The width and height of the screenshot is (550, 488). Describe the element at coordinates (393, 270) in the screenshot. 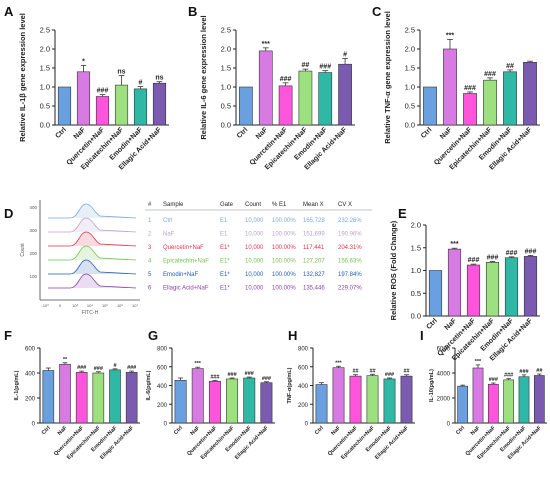

I see `y-axis-label: Relative ROS (Fold Change)` at that location.